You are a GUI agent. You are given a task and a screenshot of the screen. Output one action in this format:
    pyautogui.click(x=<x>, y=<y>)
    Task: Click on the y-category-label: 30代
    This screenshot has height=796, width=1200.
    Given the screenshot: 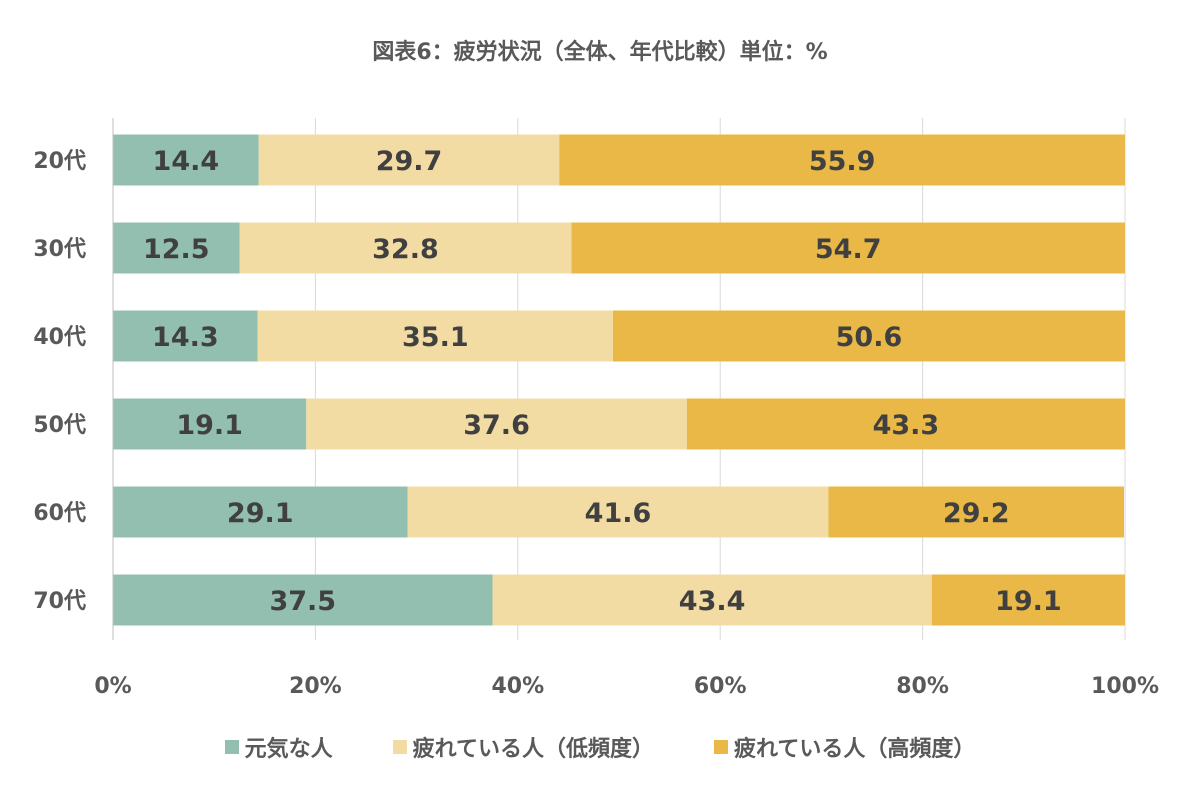 What is the action you would take?
    pyautogui.click(x=59, y=249)
    